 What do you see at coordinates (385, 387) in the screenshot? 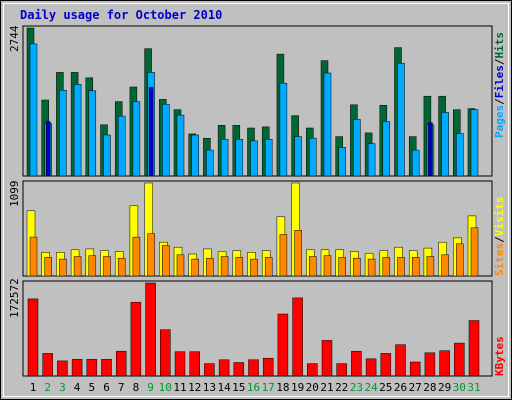
I see `x-label-day-25: 25` at bounding box center [385, 387].